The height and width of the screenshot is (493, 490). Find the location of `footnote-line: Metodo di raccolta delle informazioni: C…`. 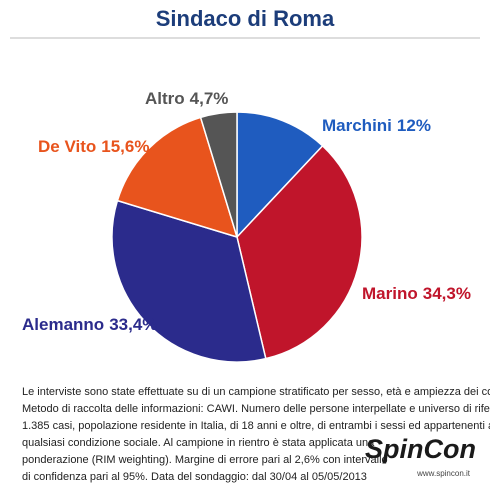

footnote-line: Metodo di raccolta delle informazioni: C… is located at coordinates (256, 409).